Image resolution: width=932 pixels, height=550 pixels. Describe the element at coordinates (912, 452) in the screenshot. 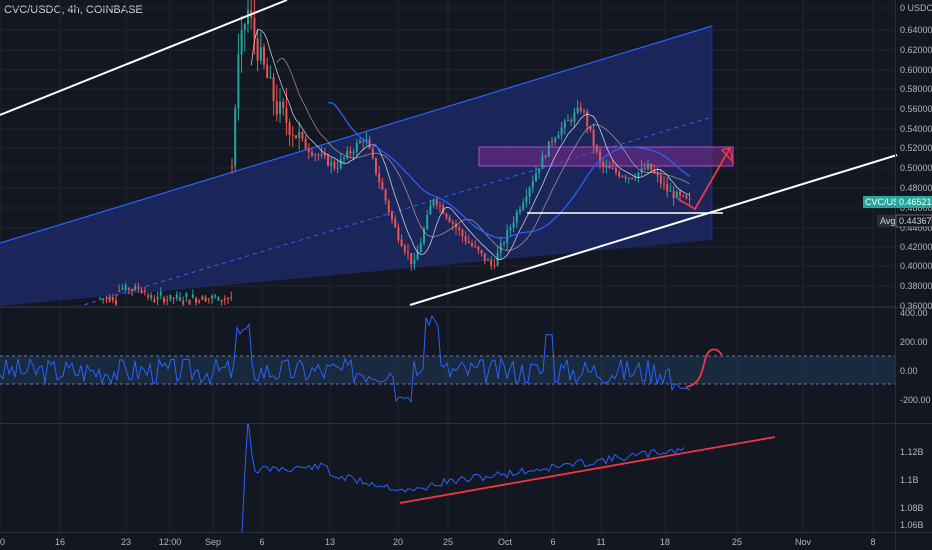

I see `obv-tick-label: 1.12B` at that location.